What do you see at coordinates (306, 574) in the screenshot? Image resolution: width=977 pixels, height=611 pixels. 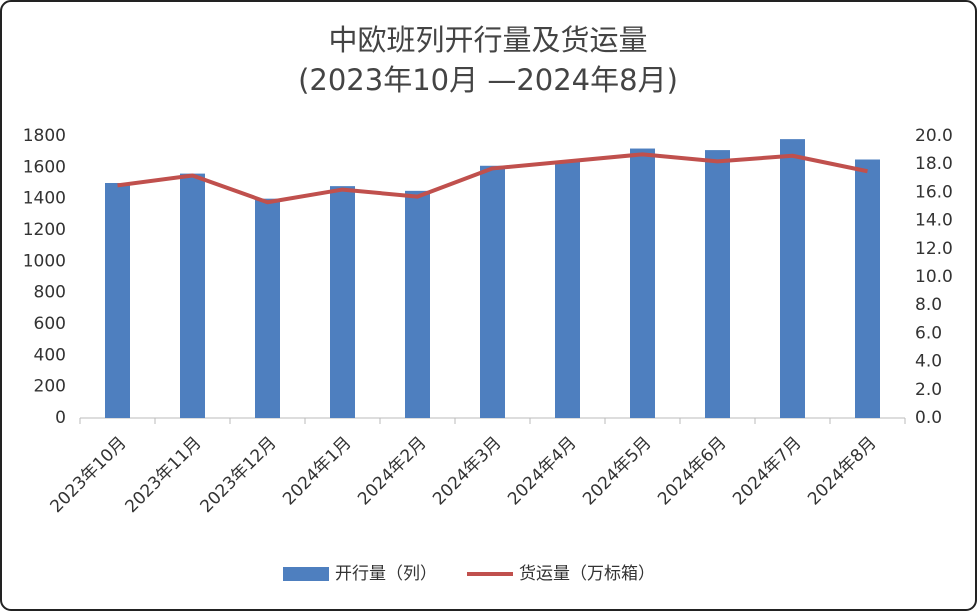 I see `legend-swatch` at bounding box center [306, 574].